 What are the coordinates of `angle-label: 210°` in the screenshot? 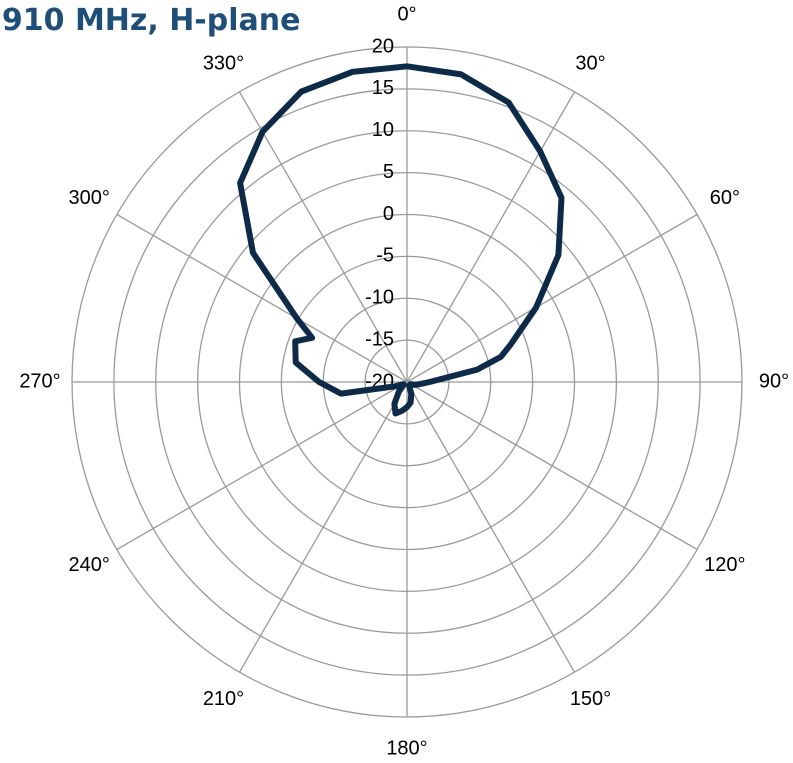 It's located at (223, 699).